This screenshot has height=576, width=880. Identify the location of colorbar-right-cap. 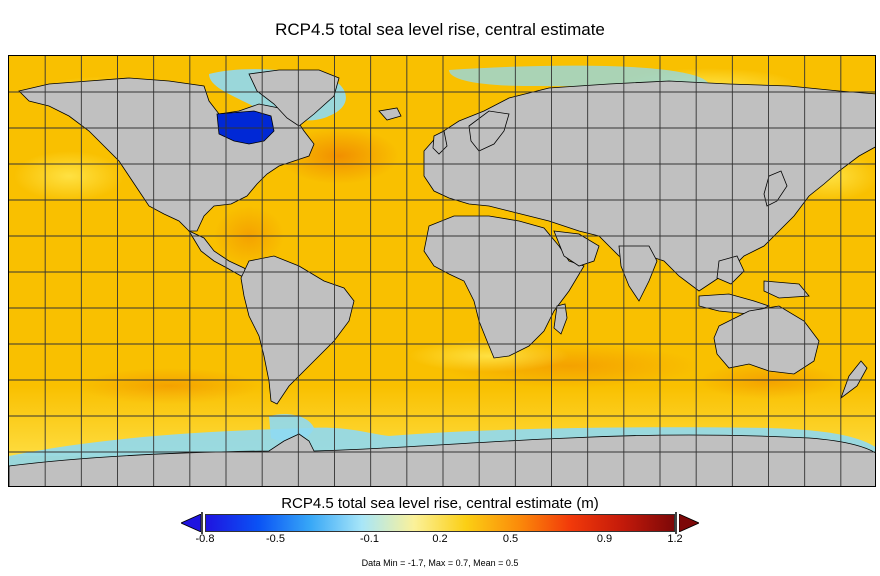
(676, 523).